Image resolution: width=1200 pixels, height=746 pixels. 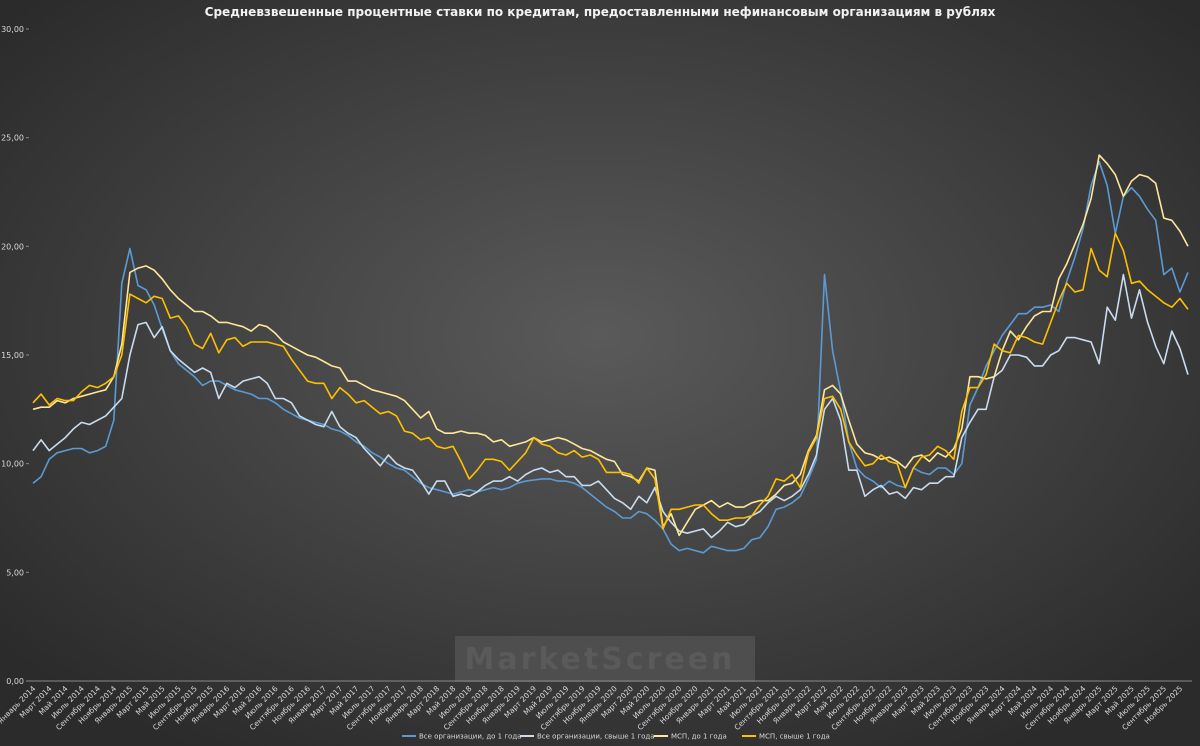 What do you see at coordinates (600, 659) in the screenshot?
I see `watermark: MarketScreen` at bounding box center [600, 659].